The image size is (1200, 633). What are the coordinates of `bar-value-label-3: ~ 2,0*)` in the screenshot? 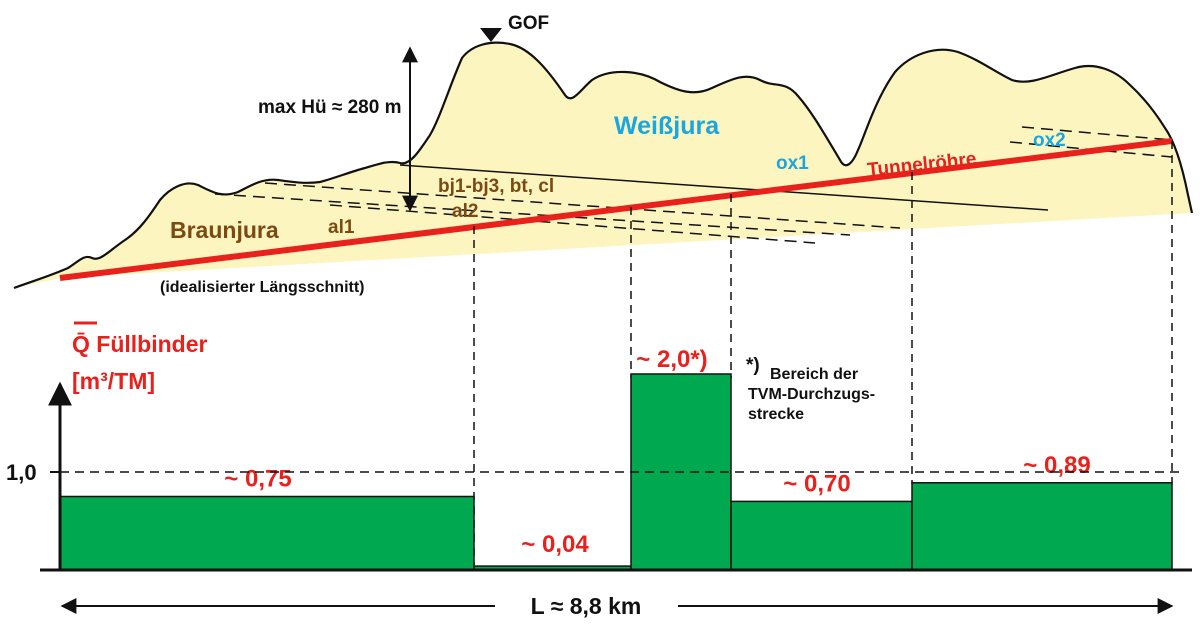 It's located at (671, 359).